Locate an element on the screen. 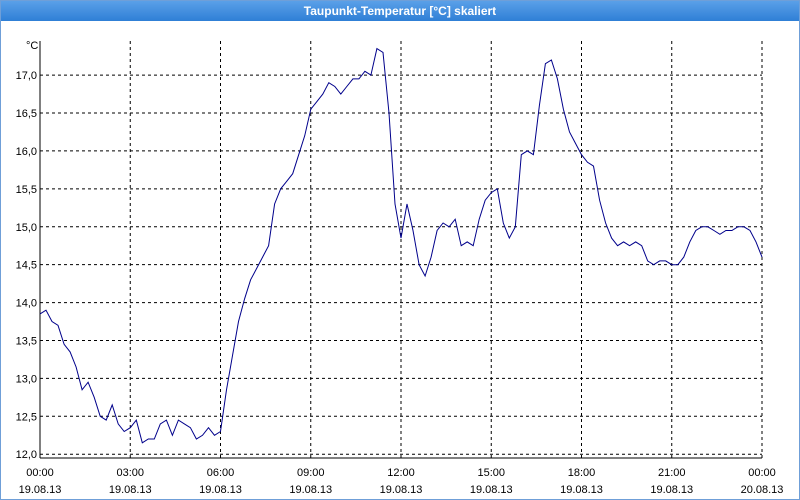  y-tick-label: 13,0 is located at coordinates (26, 379).